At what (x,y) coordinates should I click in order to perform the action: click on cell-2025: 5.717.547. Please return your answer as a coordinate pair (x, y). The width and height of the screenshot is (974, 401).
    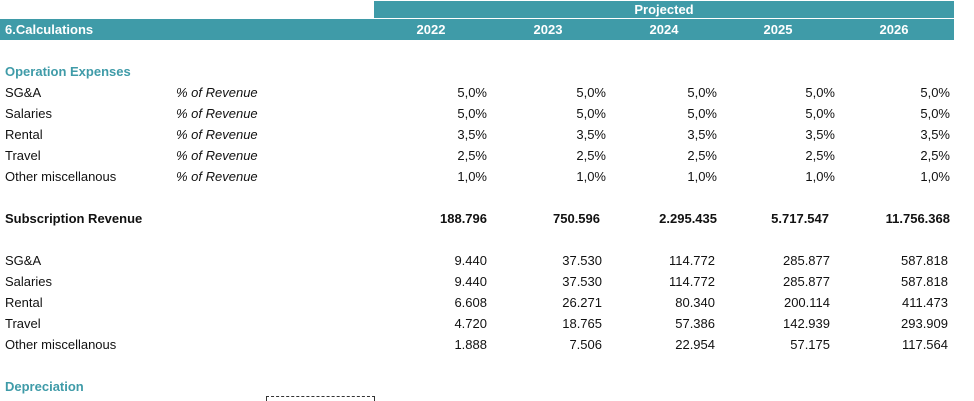
    Looking at the image, I should click on (800, 218).